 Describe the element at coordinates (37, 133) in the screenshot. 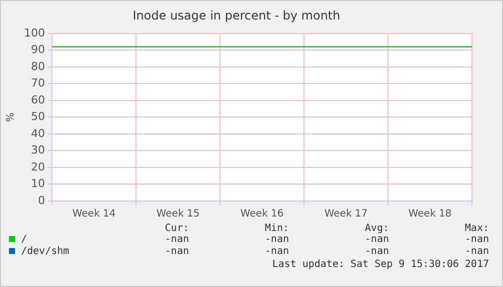

I see `y-tick-label: 40` at that location.